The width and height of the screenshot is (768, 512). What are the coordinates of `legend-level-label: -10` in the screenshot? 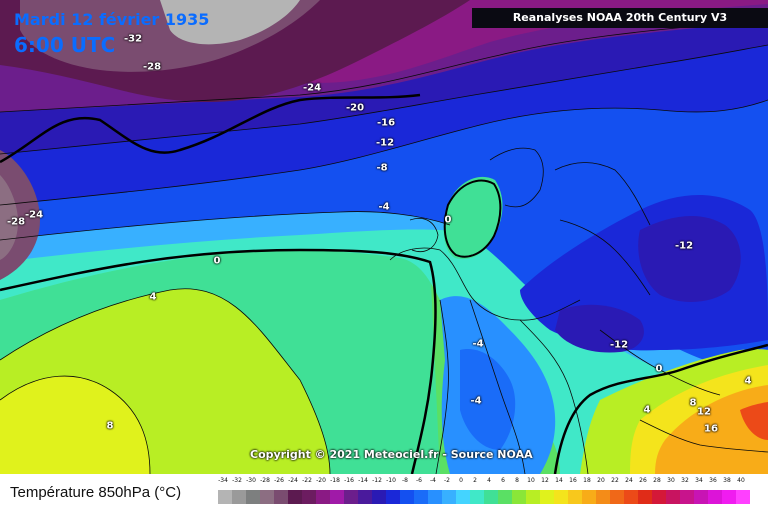 It's located at (391, 480).